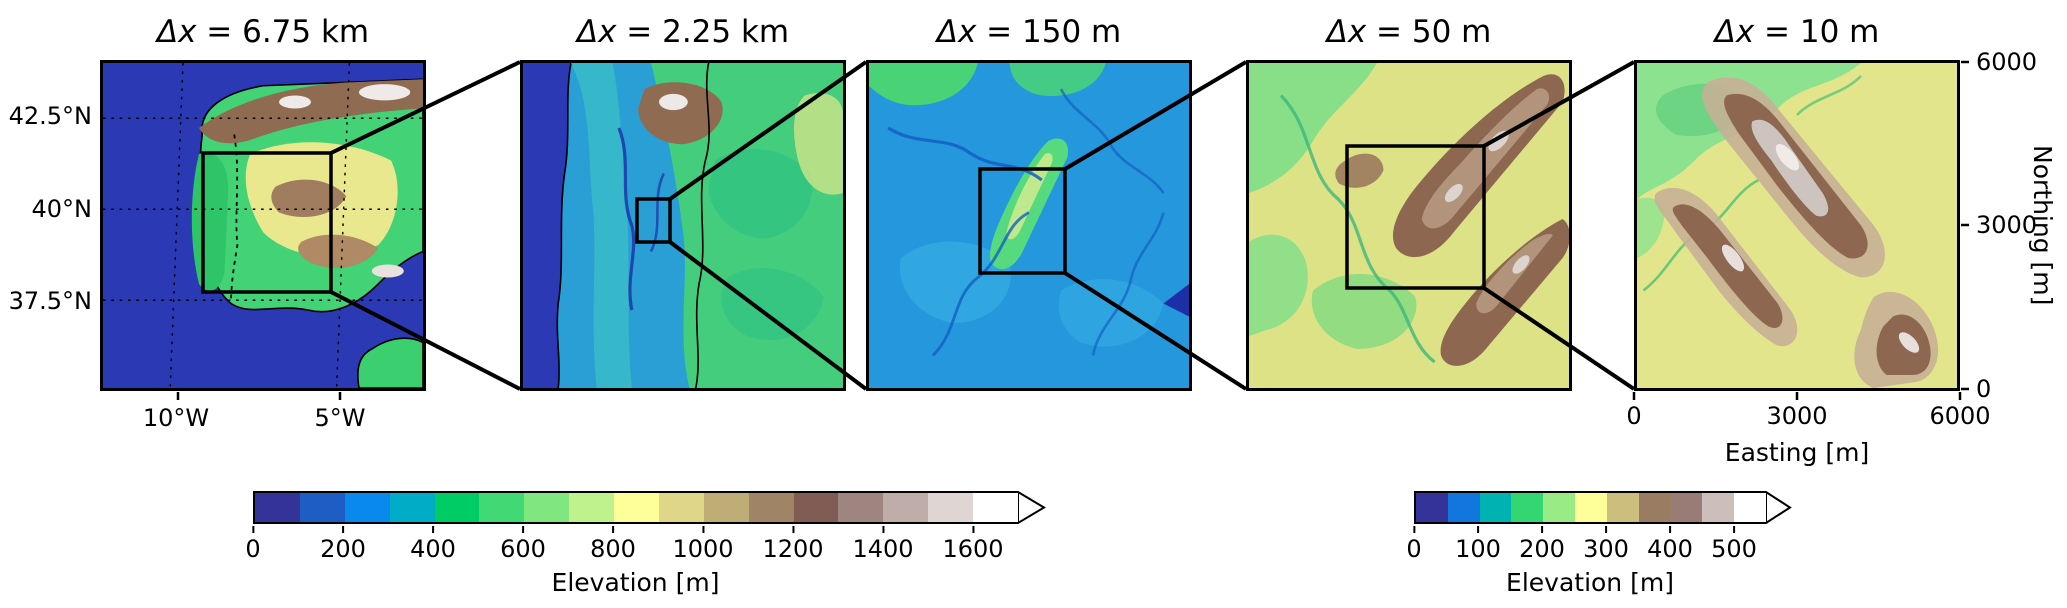 The image size is (2067, 608). What do you see at coordinates (703, 32) in the screenshot?
I see `resolution-value: = 2.25 km` at bounding box center [703, 32].